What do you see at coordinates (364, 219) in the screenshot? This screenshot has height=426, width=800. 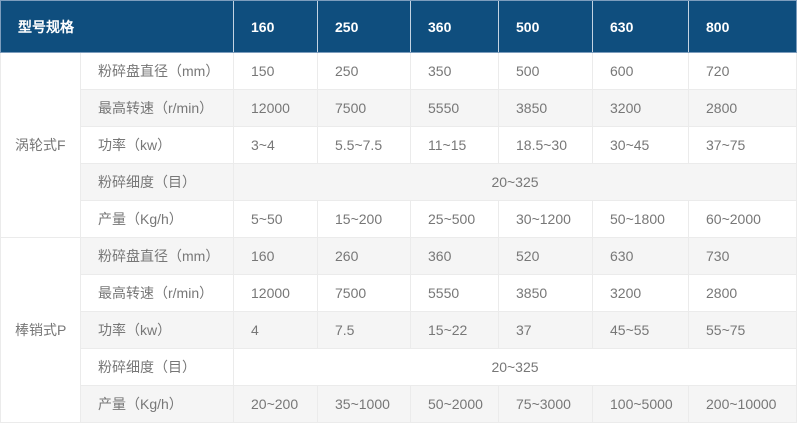 I see `value-cell: 15~200` at bounding box center [364, 219].